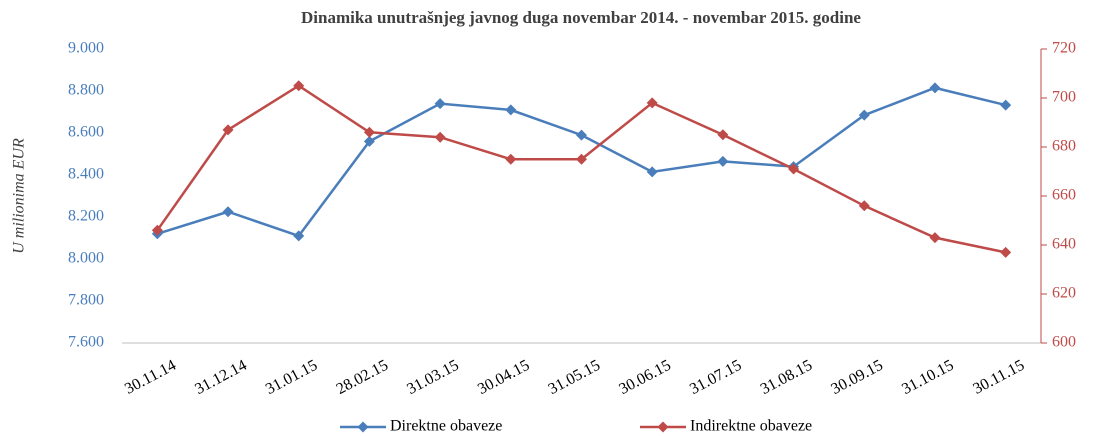 Image resolution: width=1096 pixels, height=436 pixels. Describe the element at coordinates (291, 377) in the screenshot. I see `x-tick-label: 31.01.15` at that location.